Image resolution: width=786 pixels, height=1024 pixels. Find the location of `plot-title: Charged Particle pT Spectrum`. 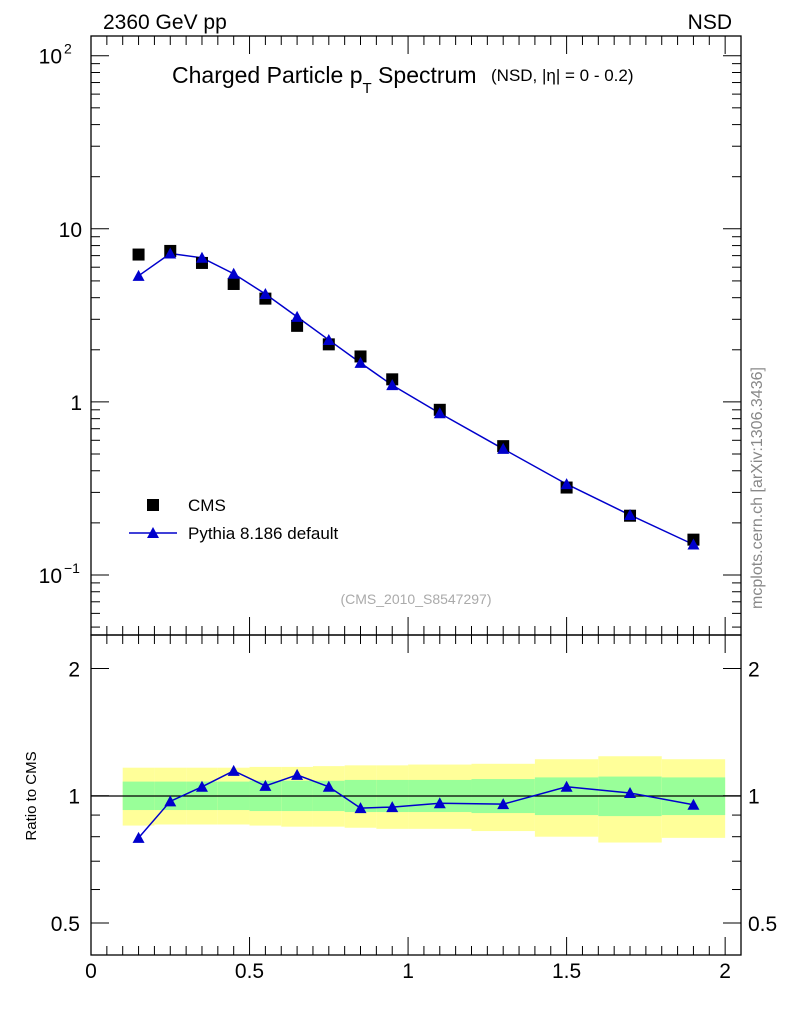

plot-title: Charged Particle pT Spectrum is located at coordinates (324, 79).